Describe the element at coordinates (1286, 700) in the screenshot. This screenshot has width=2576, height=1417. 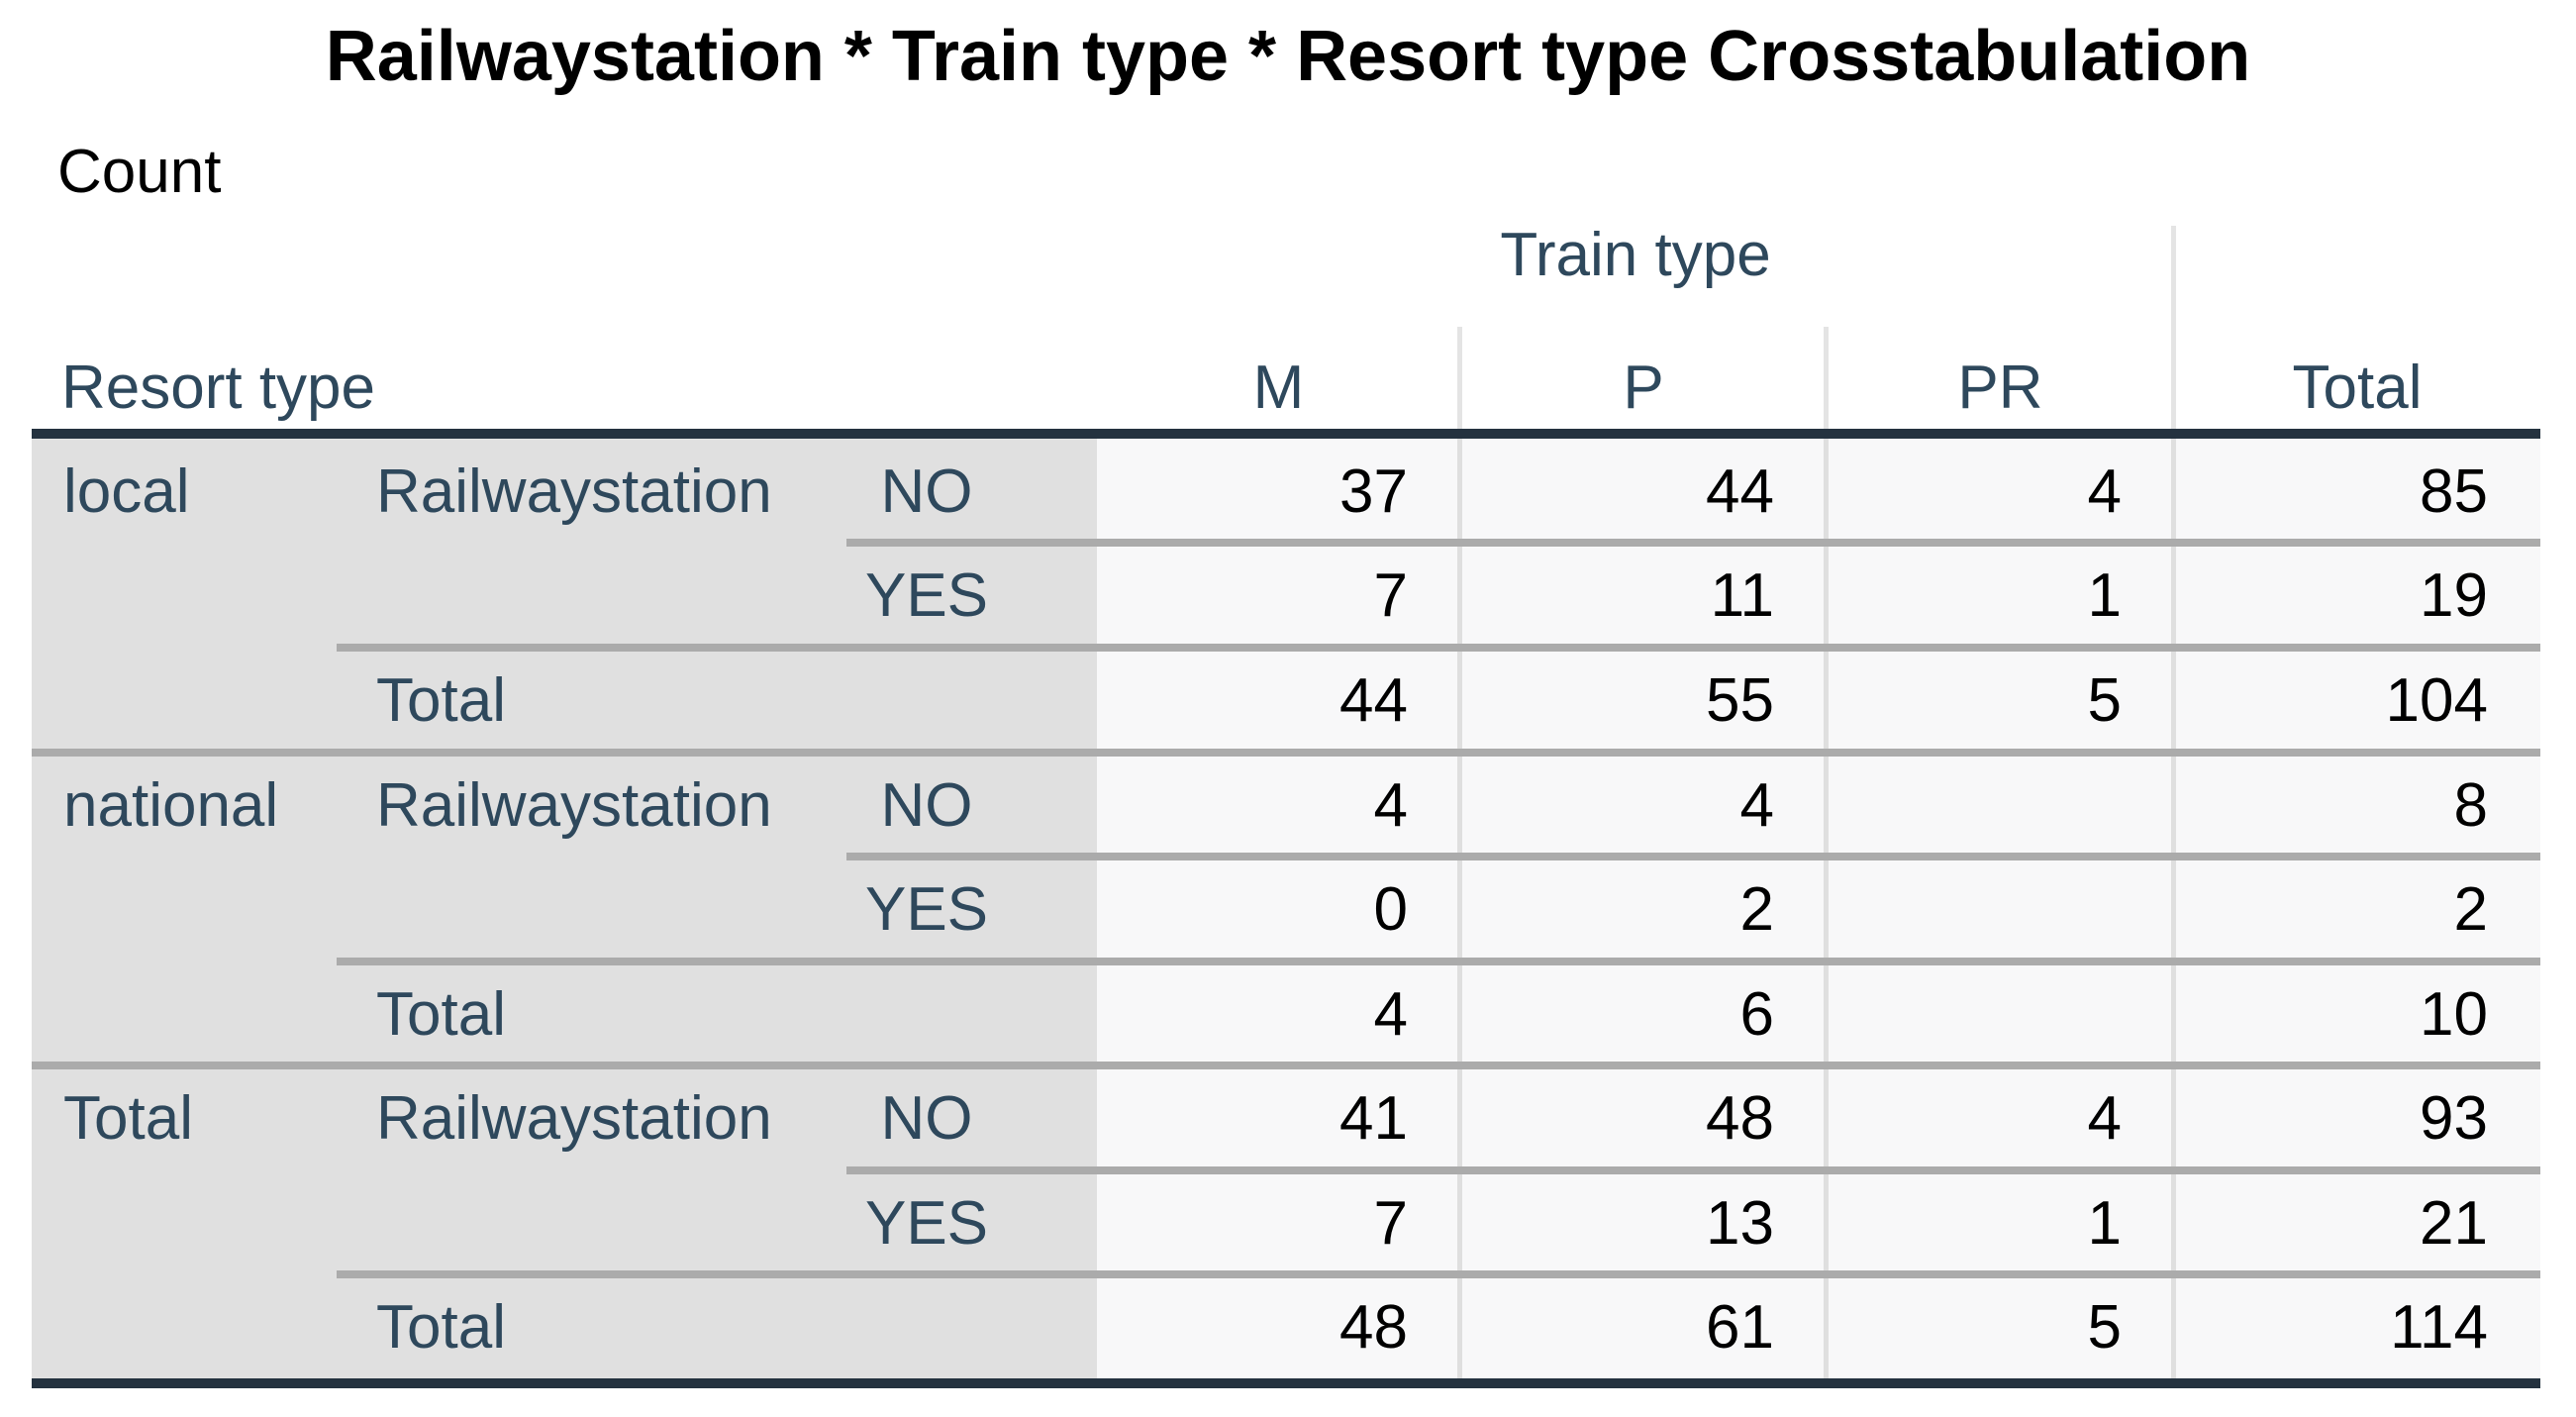
I see `table-row-local-total: Total 44 55 5 104` at that location.